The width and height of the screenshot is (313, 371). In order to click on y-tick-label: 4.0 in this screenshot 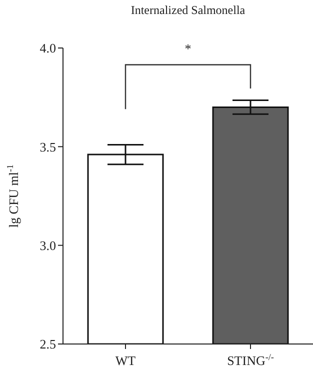, I will do `click(48, 48)`.